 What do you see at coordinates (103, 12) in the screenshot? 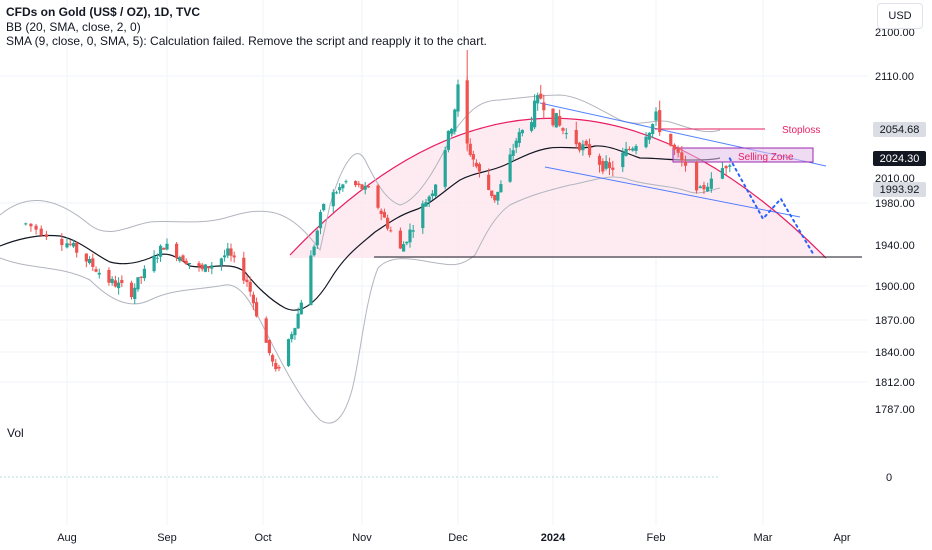
I see `symbol-title: CFDs on Gold (US$ / OZ), 1D, TVC` at bounding box center [103, 12].